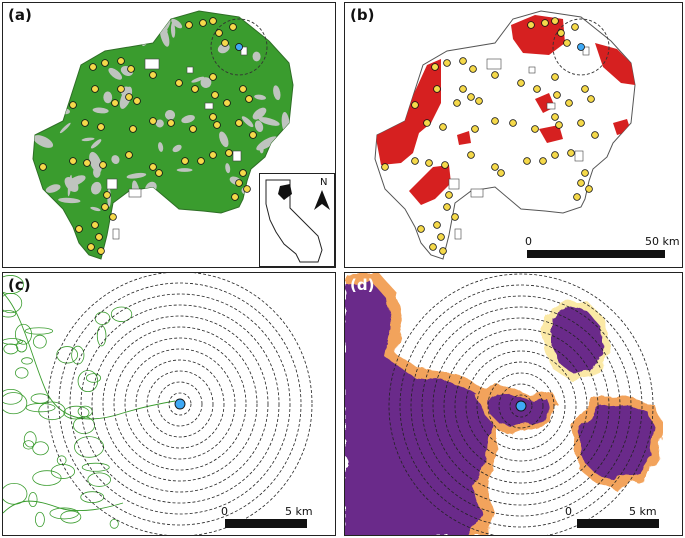  What do you see at coordinates (568, 511) in the screenshot?
I see `scale-bar-zero-label: 0` at bounding box center [568, 511].